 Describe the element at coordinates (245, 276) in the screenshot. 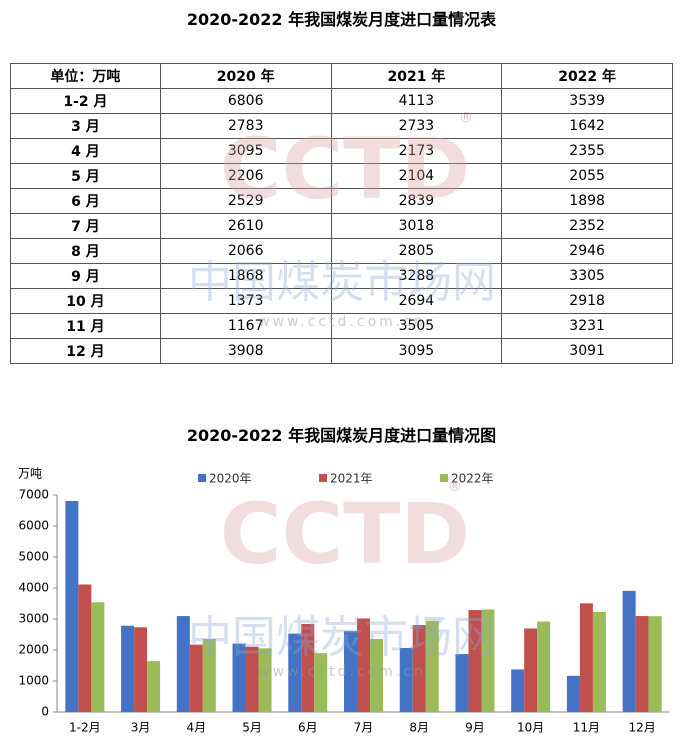

I see `table-cell: 1868` at that location.